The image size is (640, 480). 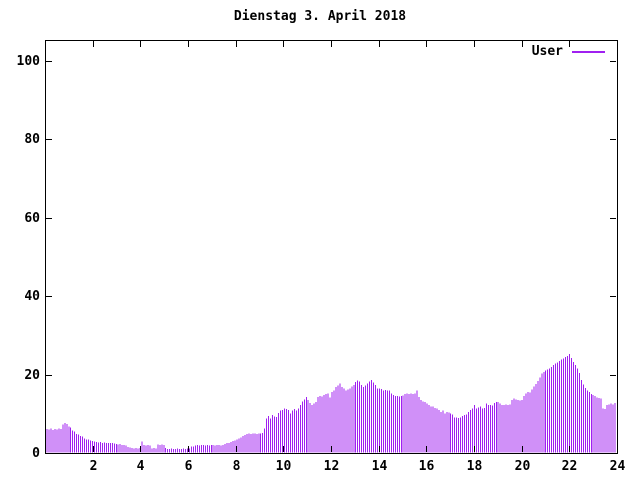 I want to click on x-tick-label: 10, so click(x=283, y=466).